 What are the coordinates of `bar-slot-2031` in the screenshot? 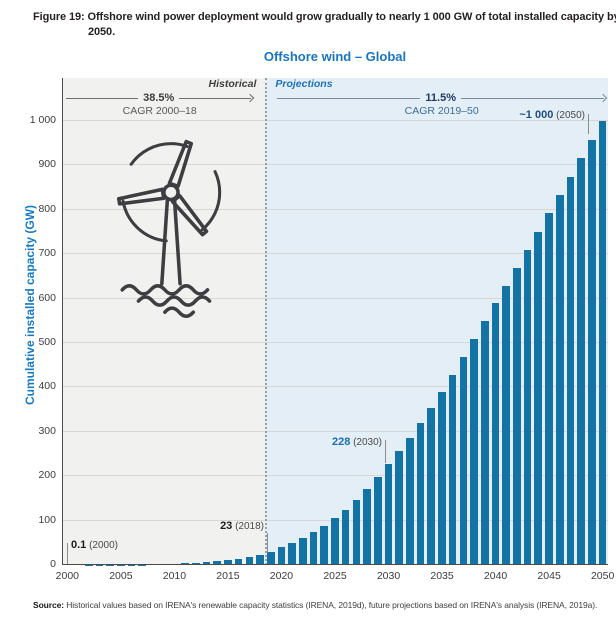 It's located at (399, 321).